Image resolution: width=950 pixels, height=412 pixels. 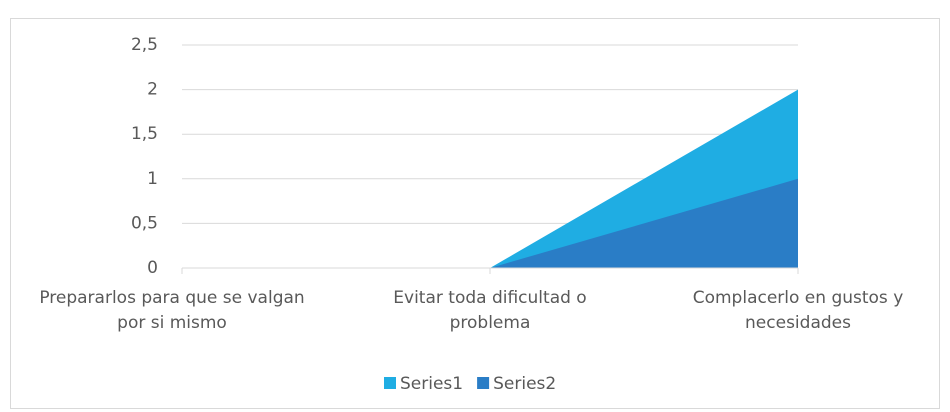 I want to click on y-tick-label: 1, so click(x=152, y=179).